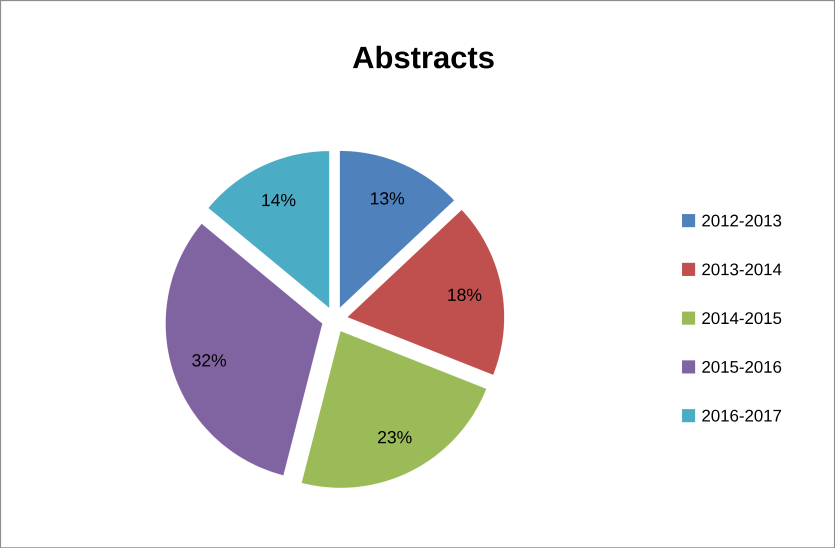 The image size is (835, 548). Describe the element at coordinates (742, 366) in the screenshot. I see `legend-label: 2015-2016` at that location.